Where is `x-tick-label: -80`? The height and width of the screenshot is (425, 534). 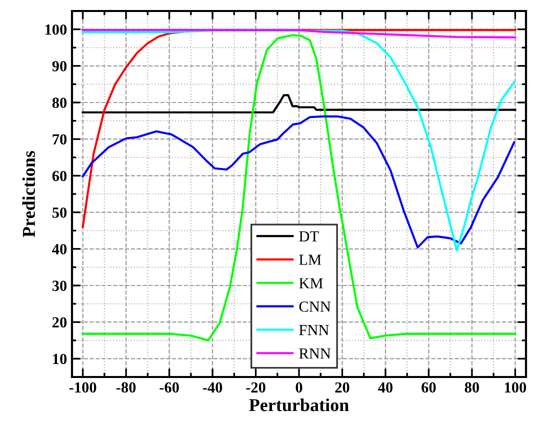
x-tick-label: -80 is located at coordinates (126, 387).